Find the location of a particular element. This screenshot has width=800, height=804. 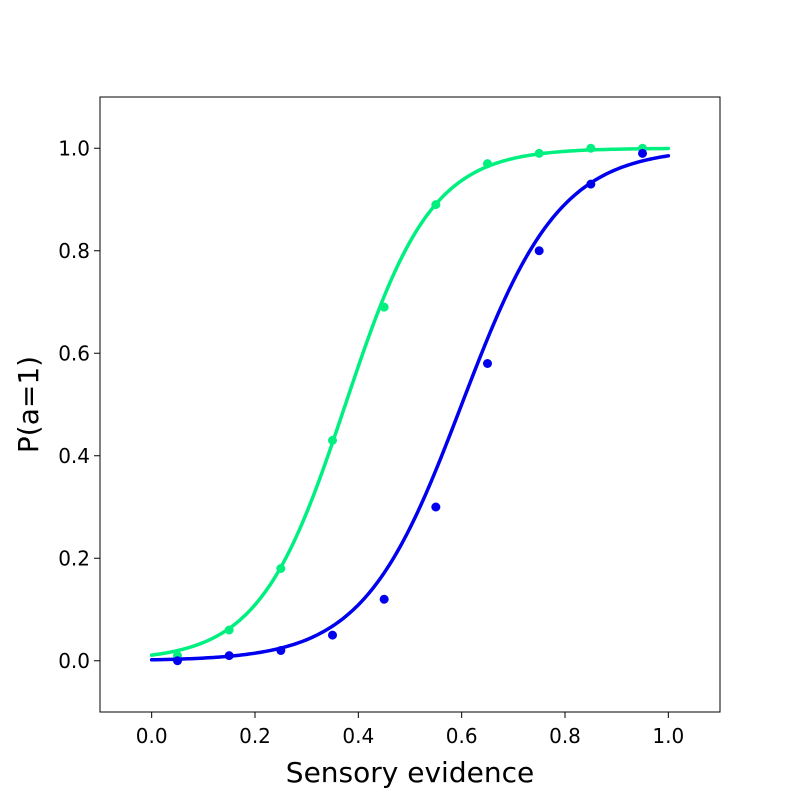

y-tick-label: 0.8 is located at coordinates (74, 251).